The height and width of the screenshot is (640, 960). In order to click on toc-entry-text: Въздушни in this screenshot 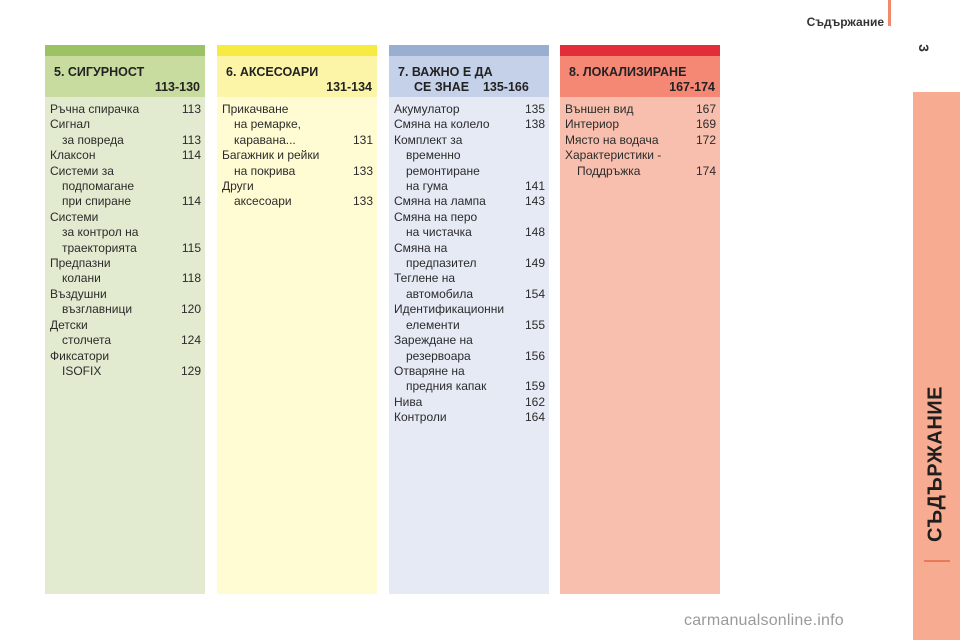, I will do `click(78, 293)`.